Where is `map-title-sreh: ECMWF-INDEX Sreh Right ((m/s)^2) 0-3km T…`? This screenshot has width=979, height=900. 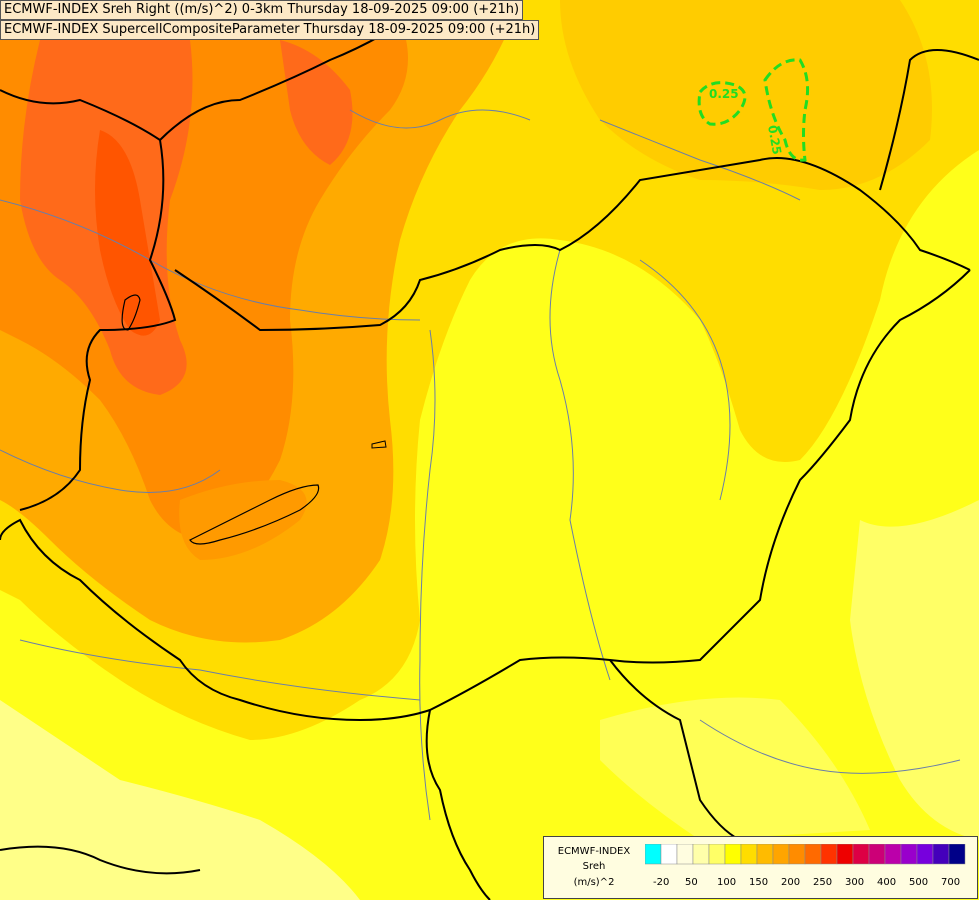 map-title-sreh: ECMWF-INDEX Sreh Right ((m/s)^2) 0-3km T… is located at coordinates (262, 10).